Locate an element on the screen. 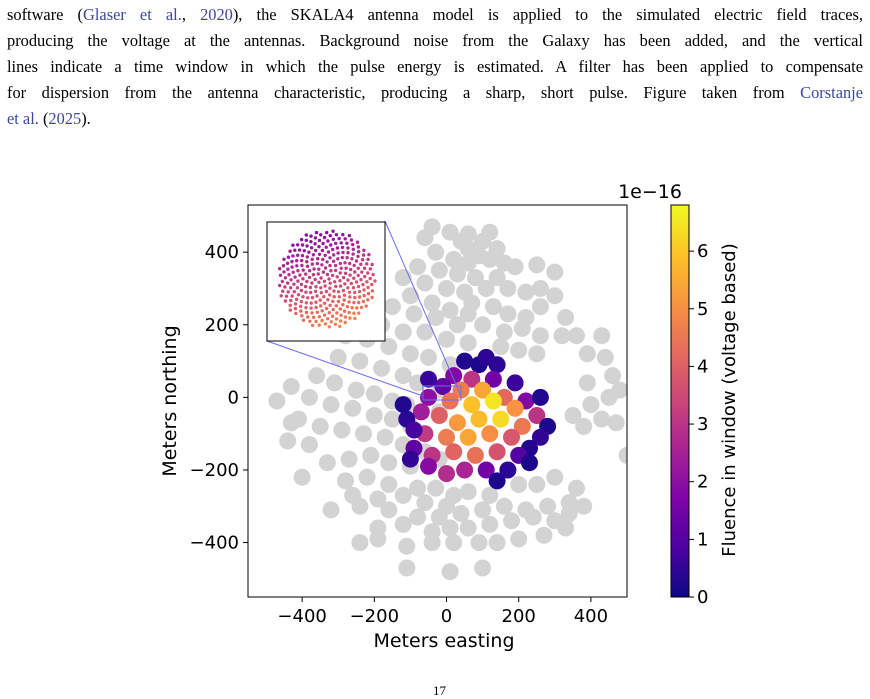 The width and height of the screenshot is (870, 699). inset-connector-line is located at coordinates (345, 368).